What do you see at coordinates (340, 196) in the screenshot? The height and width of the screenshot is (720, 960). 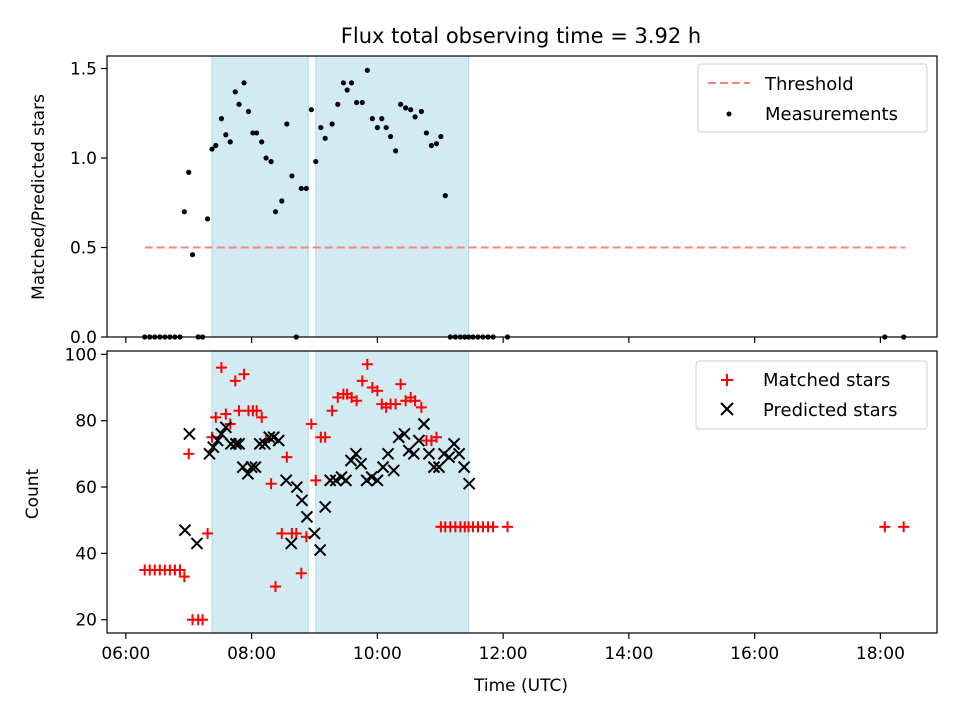 I see `observing-window-spans` at bounding box center [340, 196].